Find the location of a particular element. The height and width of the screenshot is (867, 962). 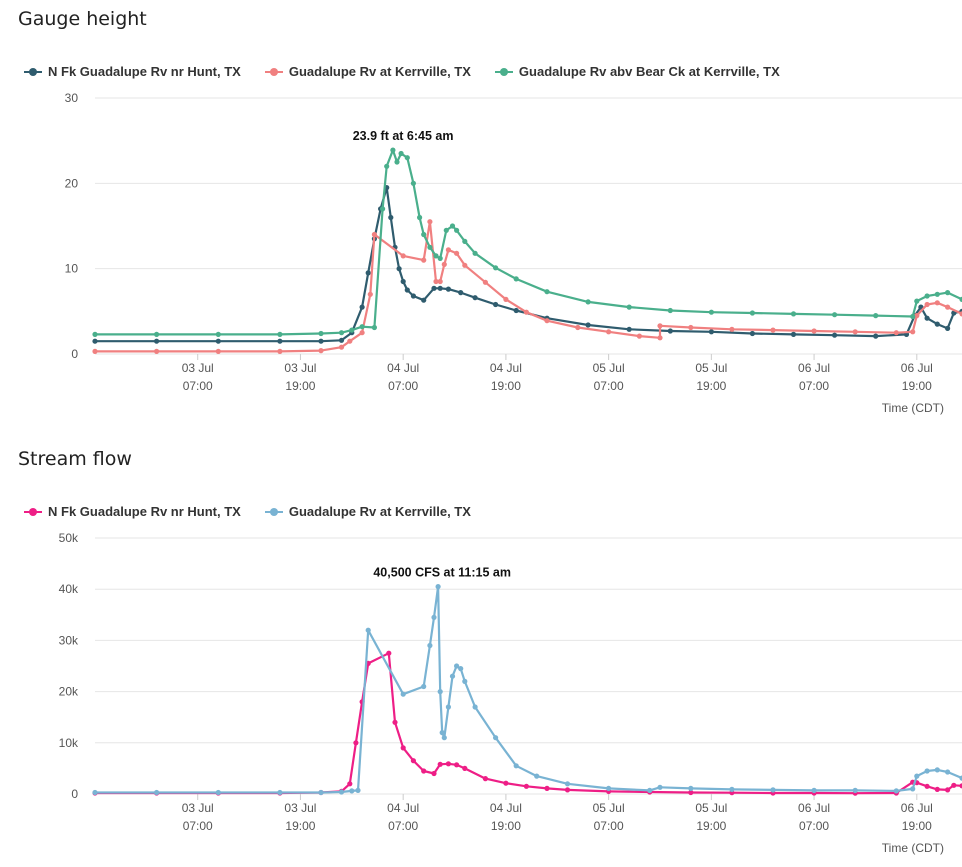

legend-item: N Fk Guadalupe Rv nr Hunt, TX is located at coordinates (132, 71).